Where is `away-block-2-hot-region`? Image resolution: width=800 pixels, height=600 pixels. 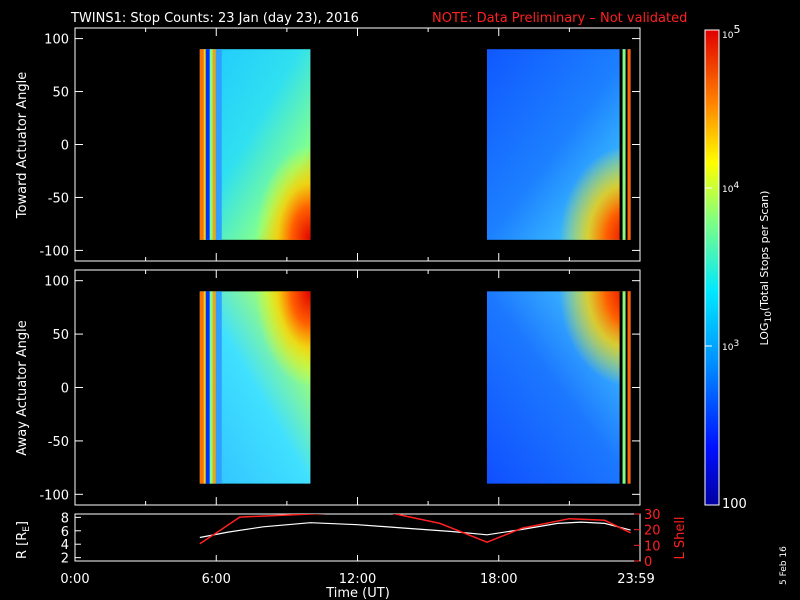 away-block-2-hot-region is located at coordinates (591, 344).